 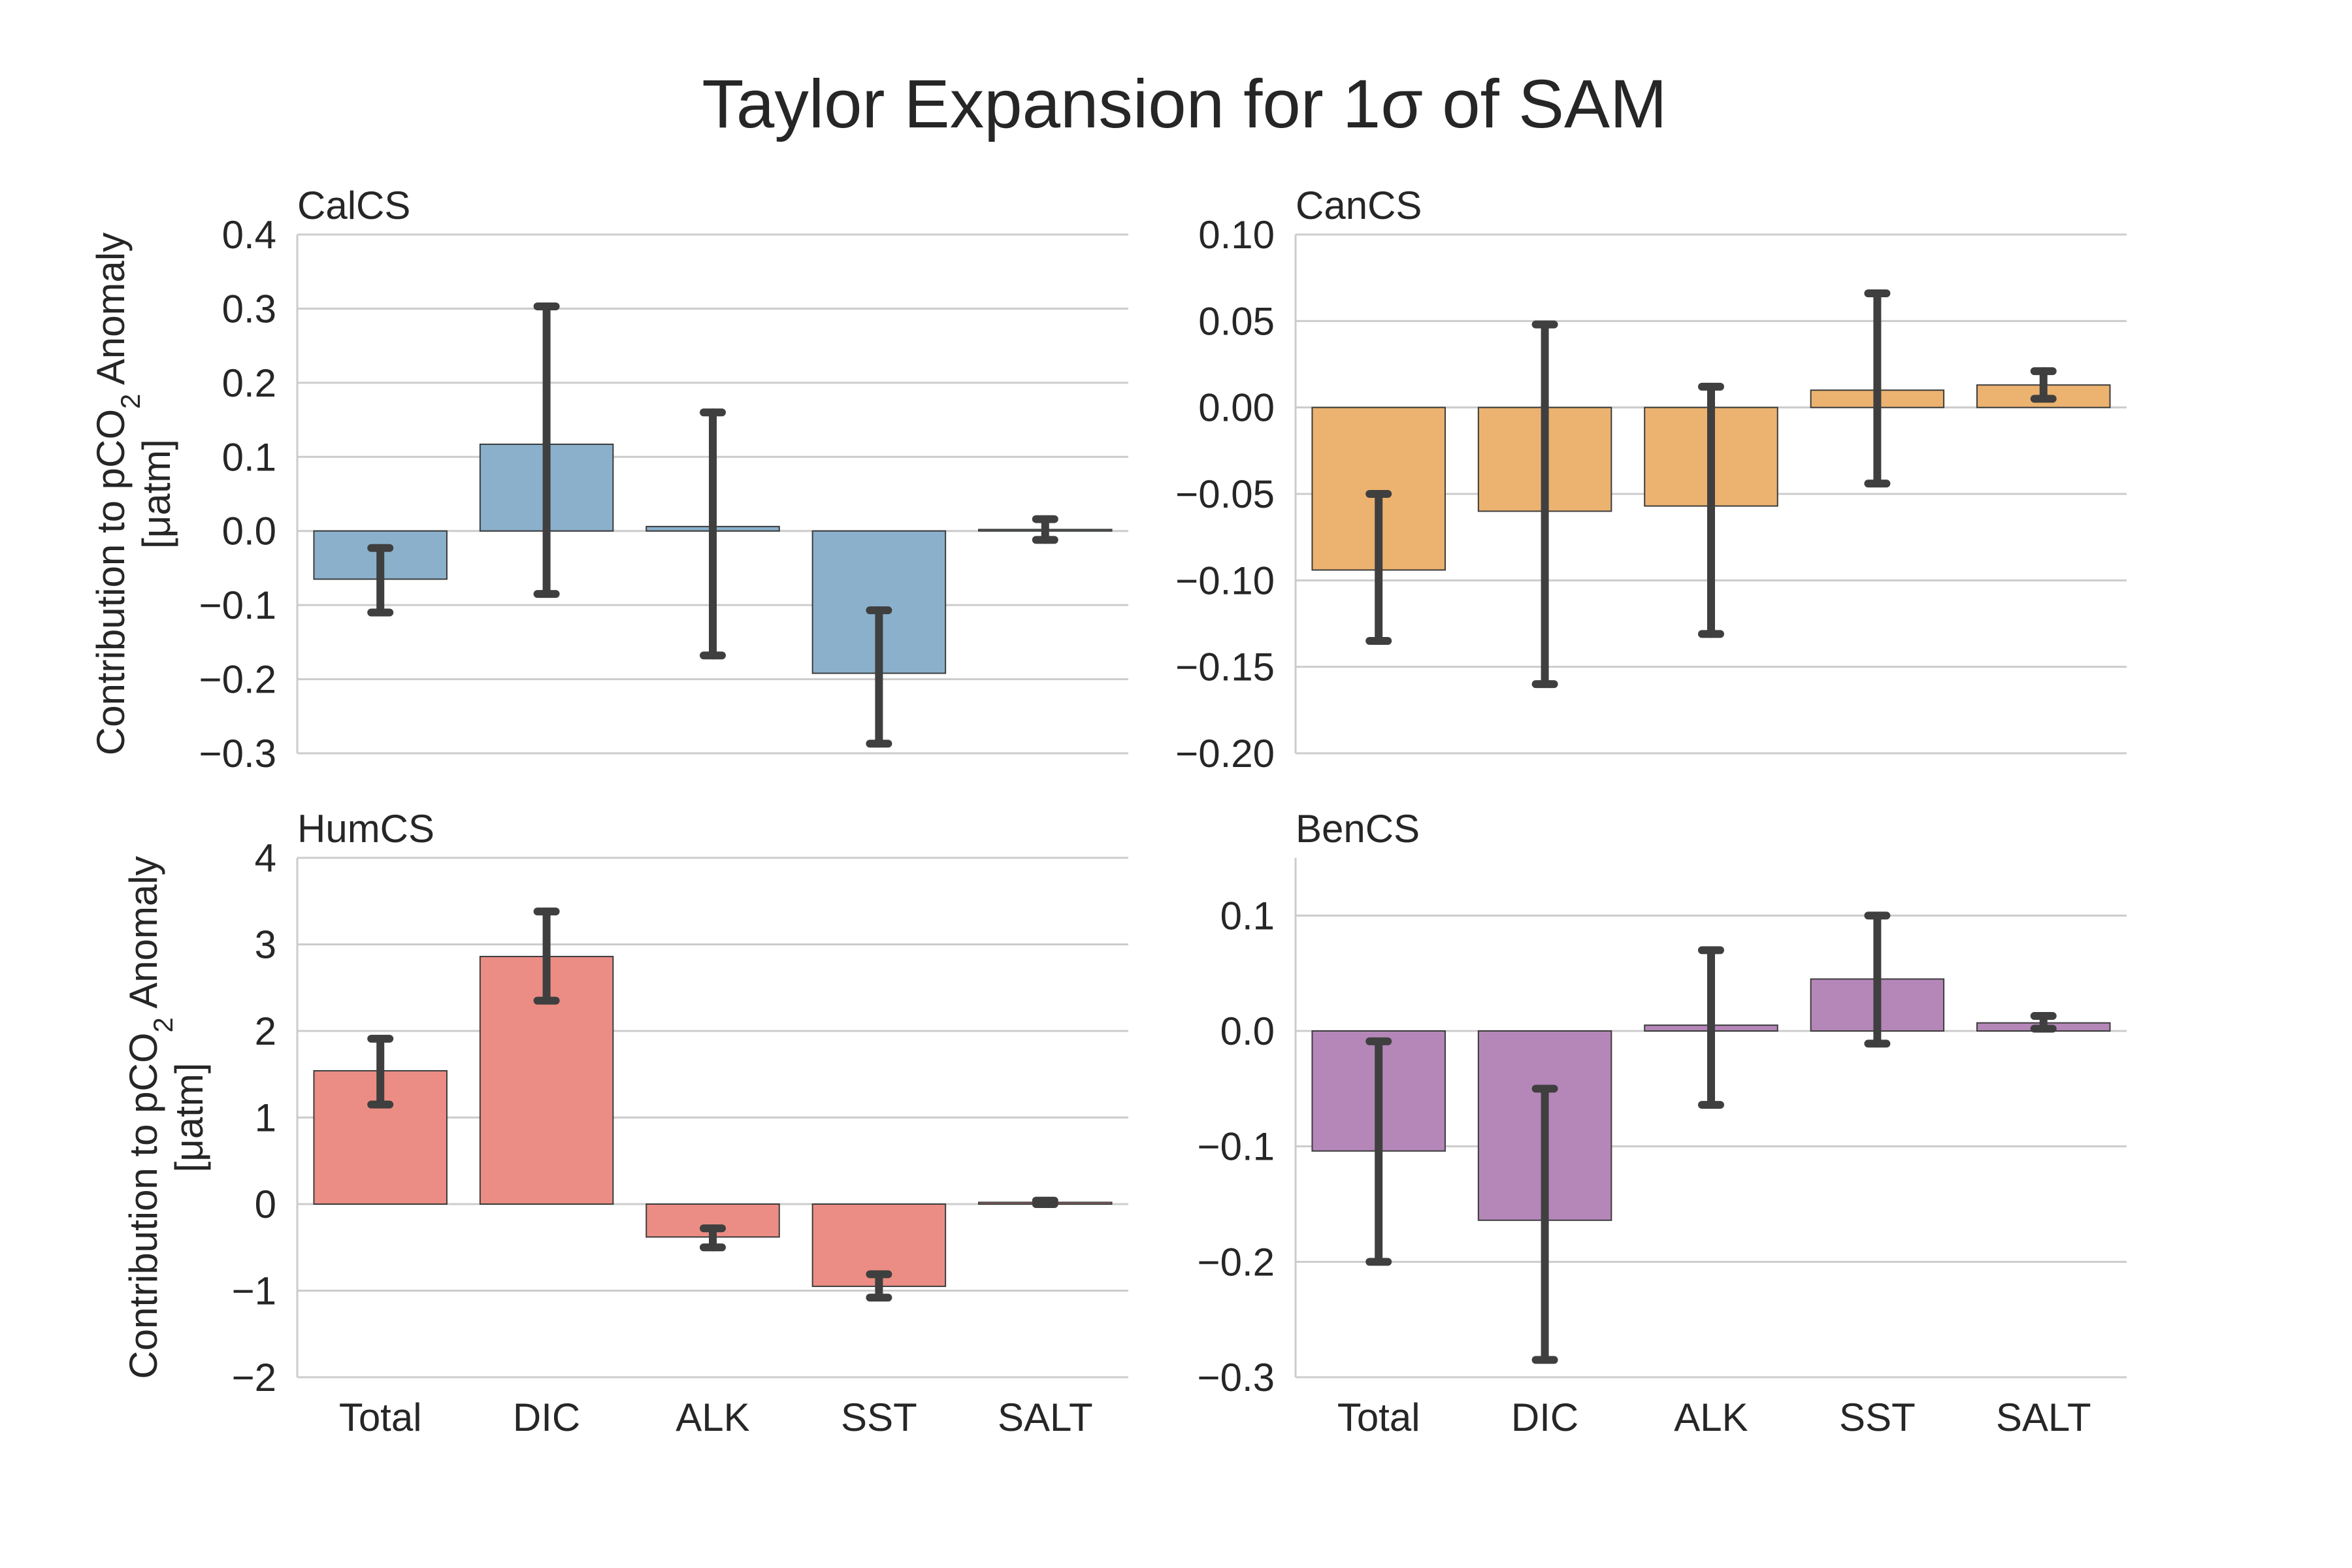 What do you see at coordinates (254, 1291) in the screenshot?
I see `y-tick-label: −1` at bounding box center [254, 1291].